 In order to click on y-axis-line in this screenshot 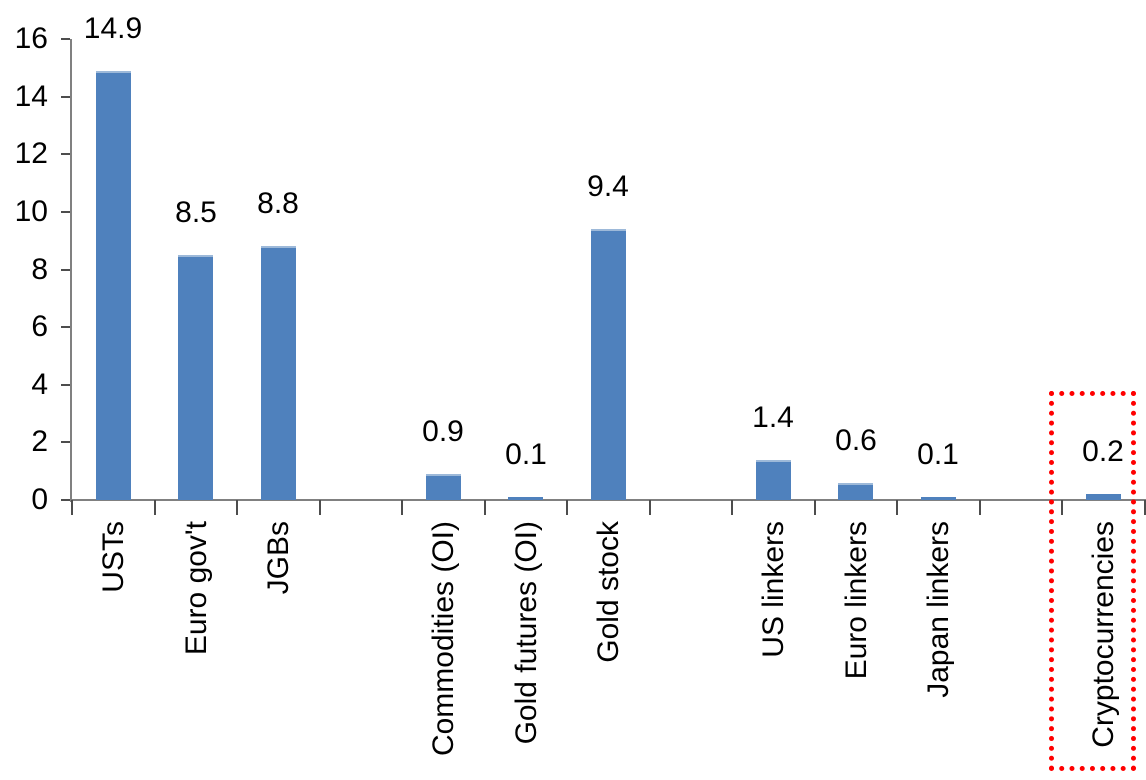, I will do `click(71, 270)`.